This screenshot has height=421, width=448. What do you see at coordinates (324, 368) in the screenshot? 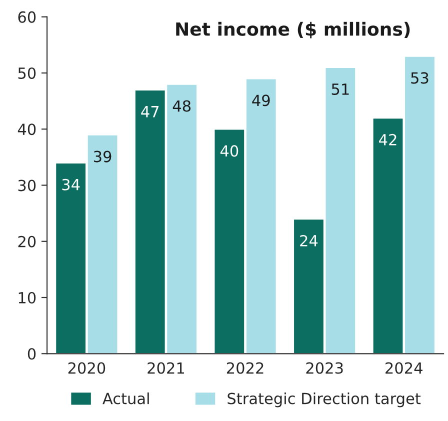
I see `x-tick-label: 2023` at bounding box center [324, 368].